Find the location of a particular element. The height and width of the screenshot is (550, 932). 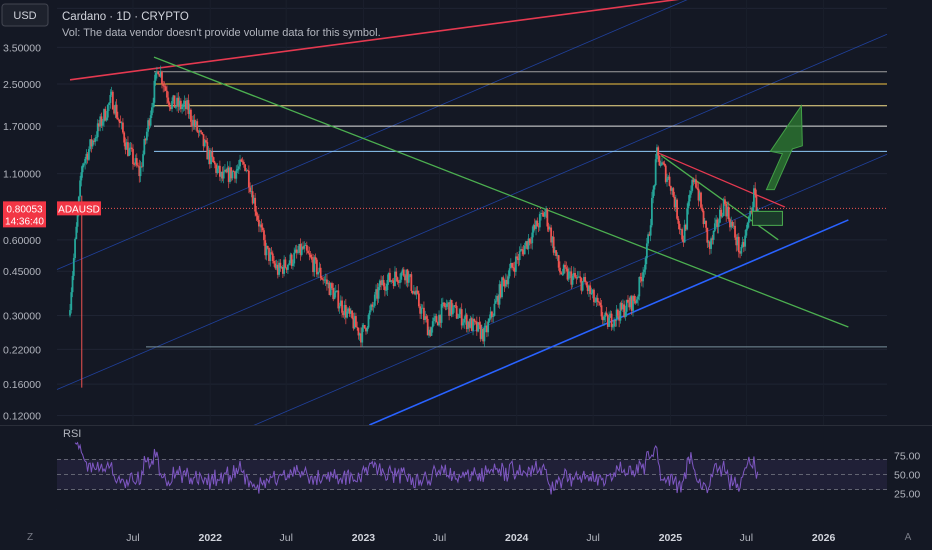

price-tick-label: 0.16000 is located at coordinates (22, 385).